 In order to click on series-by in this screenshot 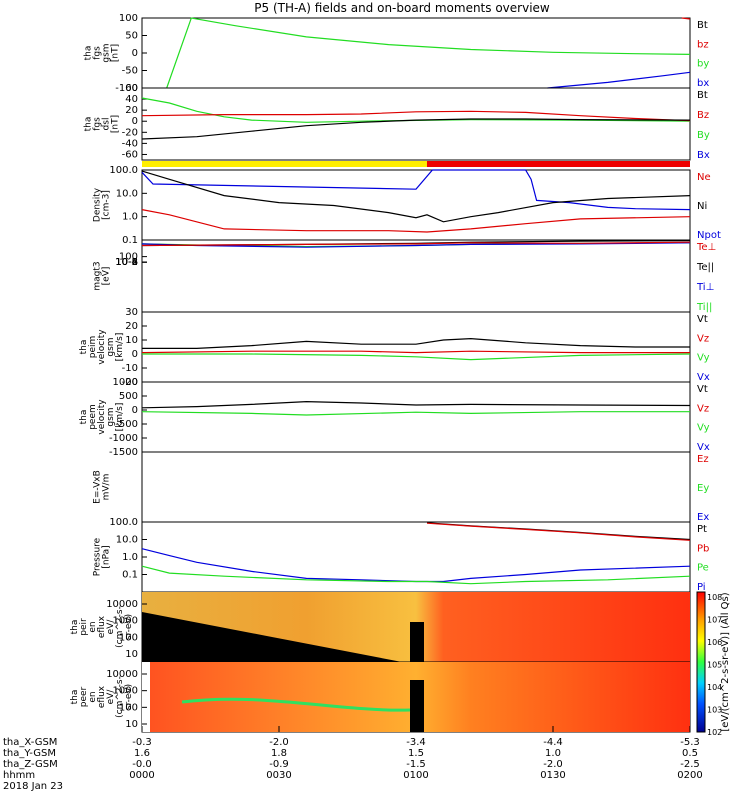, I will do `click(416, 110)`.